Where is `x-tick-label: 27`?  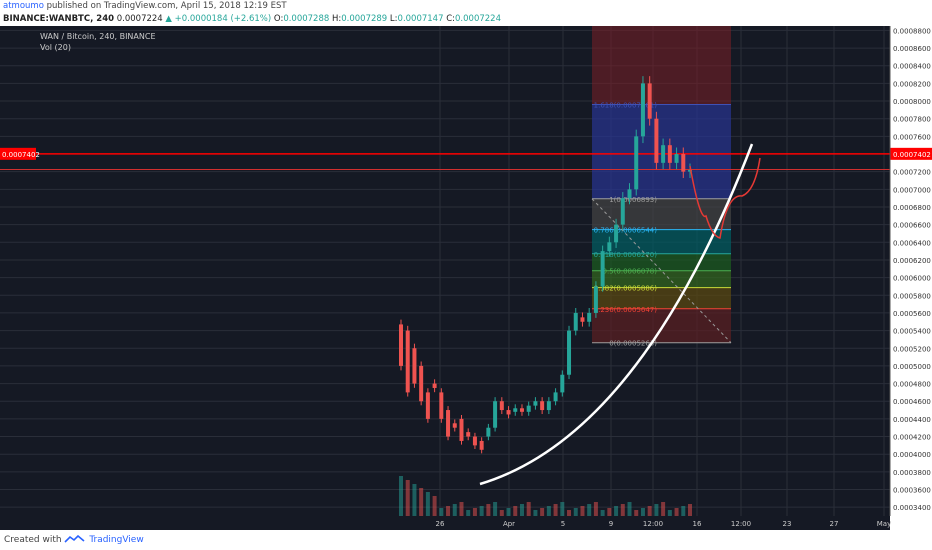
x-tick-label: 27 is located at coordinates (834, 524).